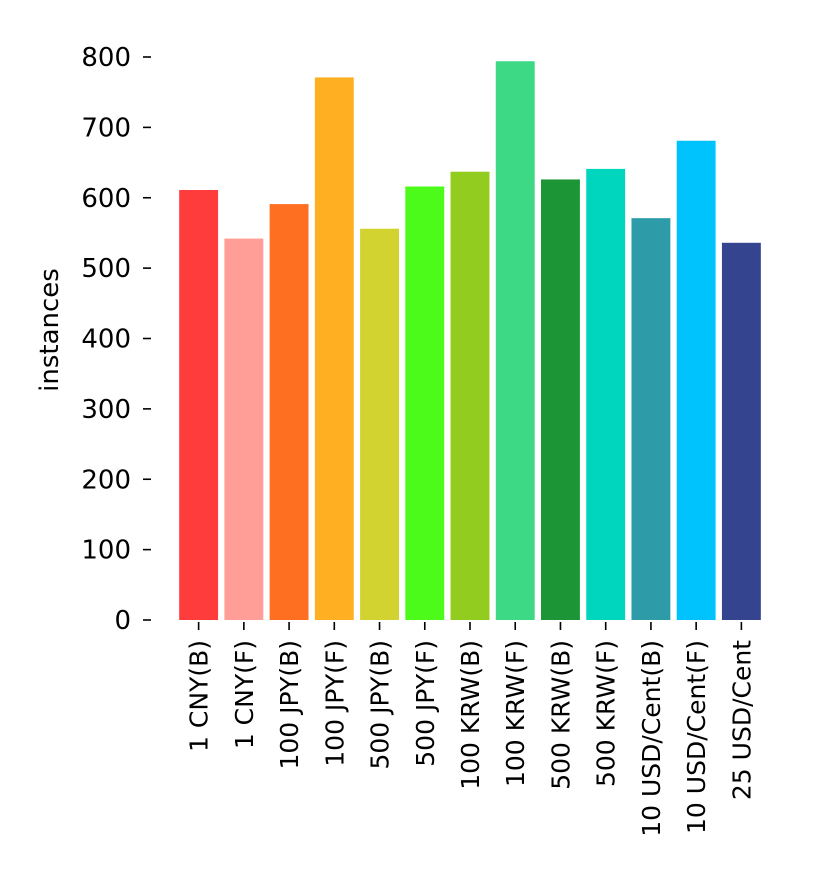 Image resolution: width=831 pixels, height=880 pixels. What do you see at coordinates (606, 713) in the screenshot?
I see `x-tick-label: 500 KRW(F)` at bounding box center [606, 713].